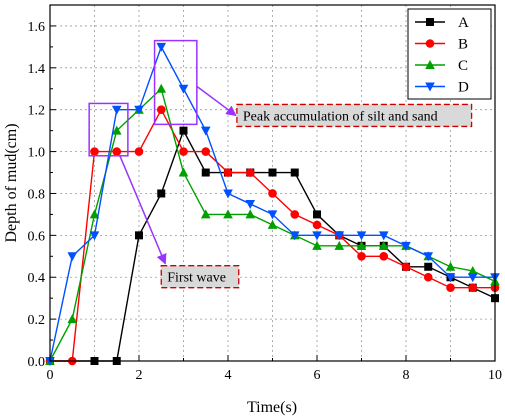 This screenshot has height=416, width=505. What do you see at coordinates (37, 236) in the screenshot?
I see `y-tick-label: 0.6` at bounding box center [37, 236].